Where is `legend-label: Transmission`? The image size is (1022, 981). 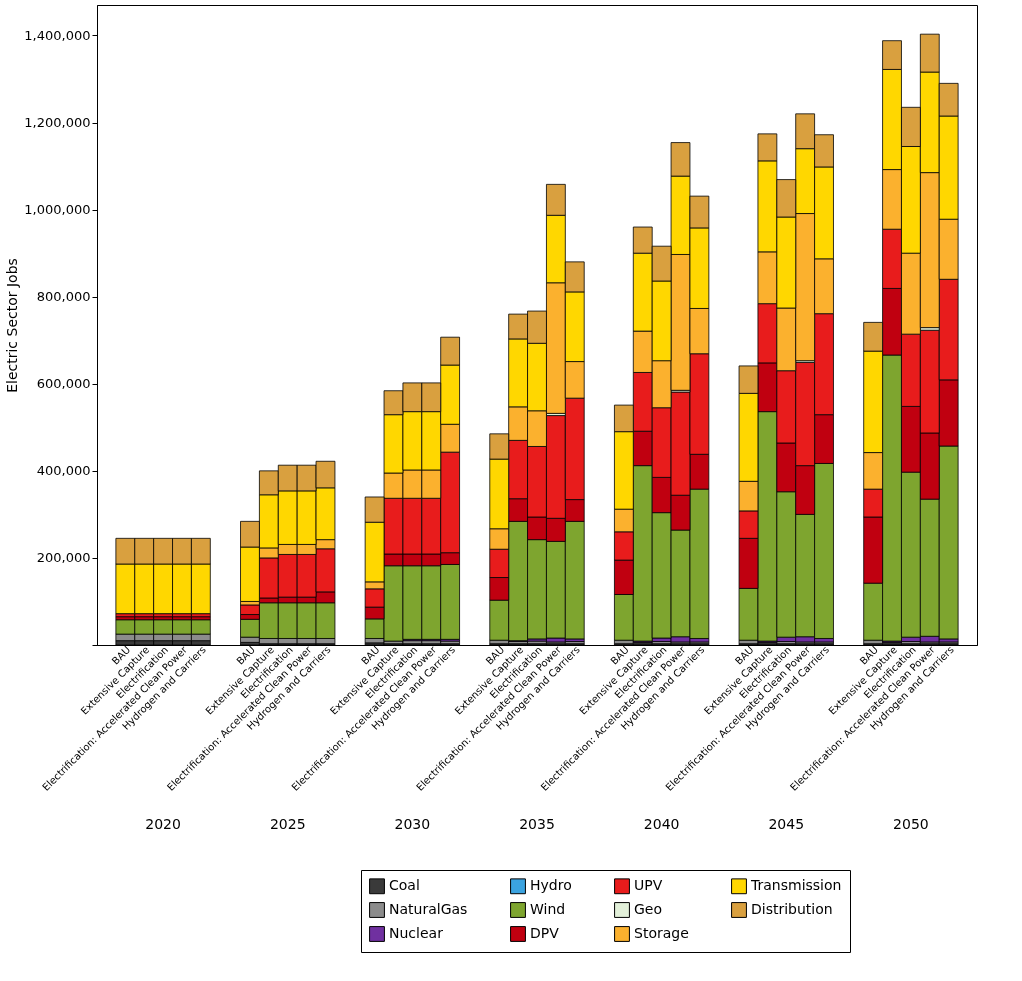 legend-label: Transmission is located at coordinates (796, 885).